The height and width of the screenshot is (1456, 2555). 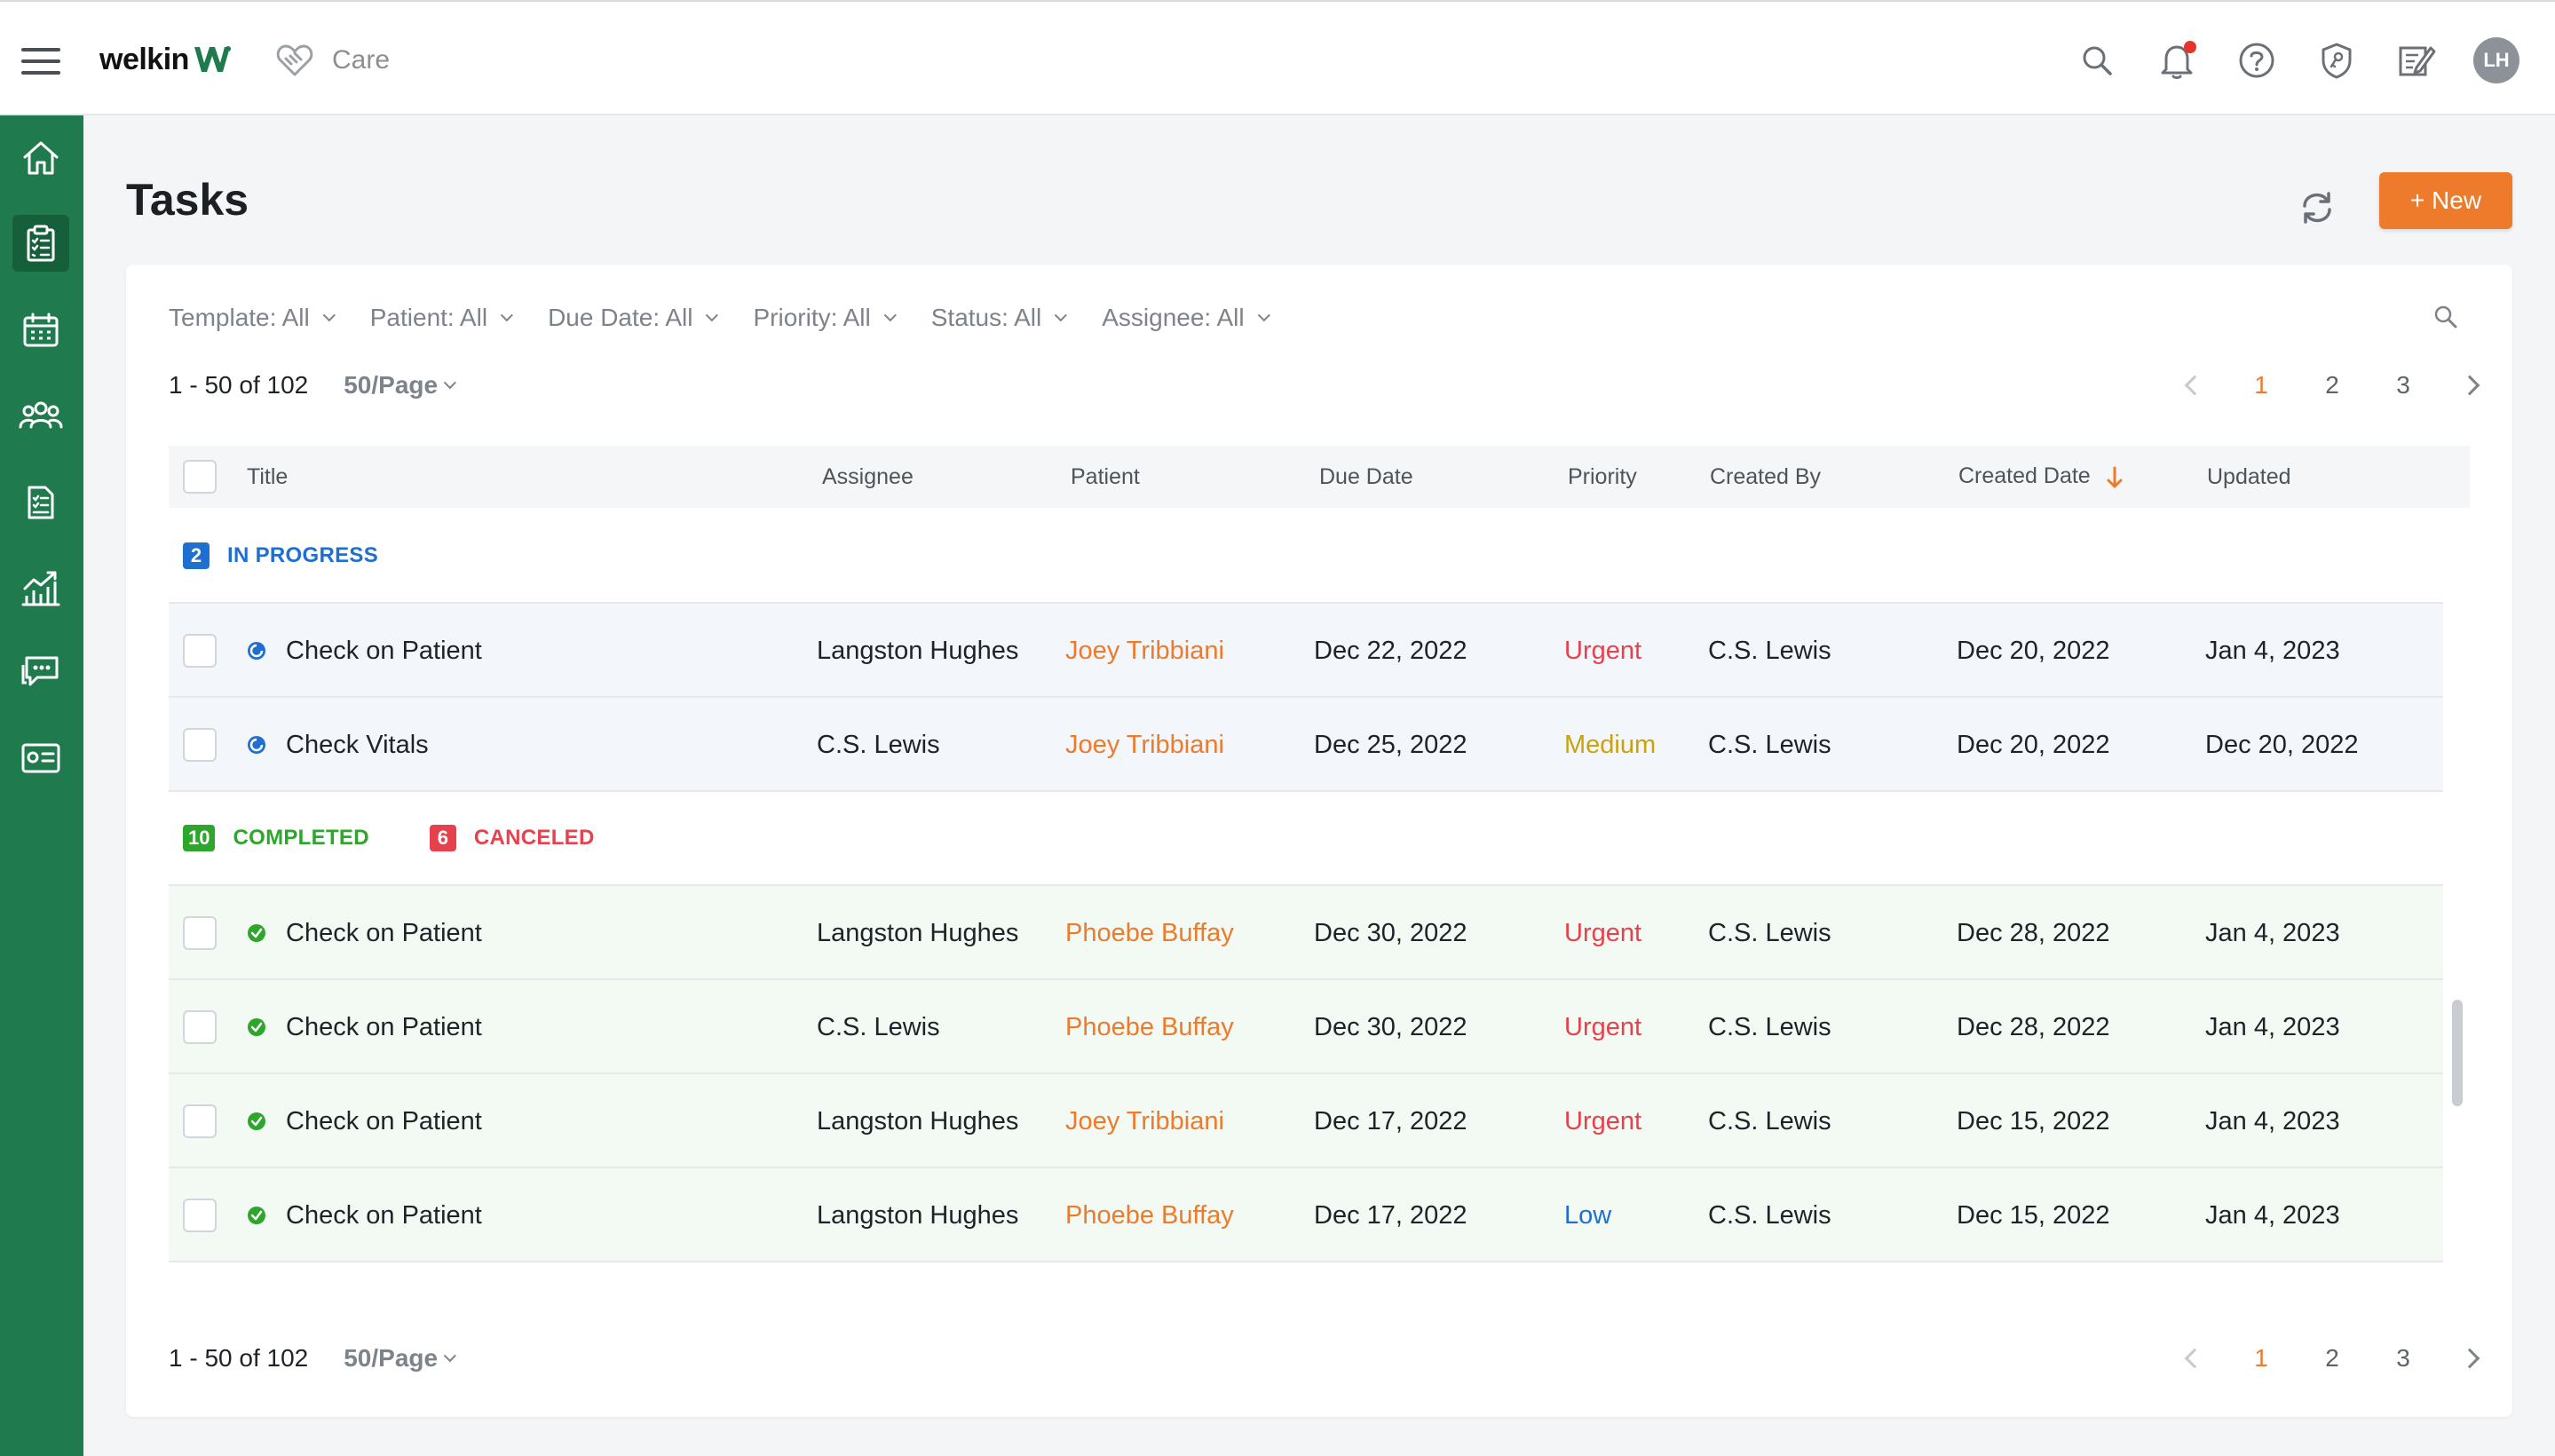 I want to click on cell-priority: Urgent, so click(x=1603, y=1026).